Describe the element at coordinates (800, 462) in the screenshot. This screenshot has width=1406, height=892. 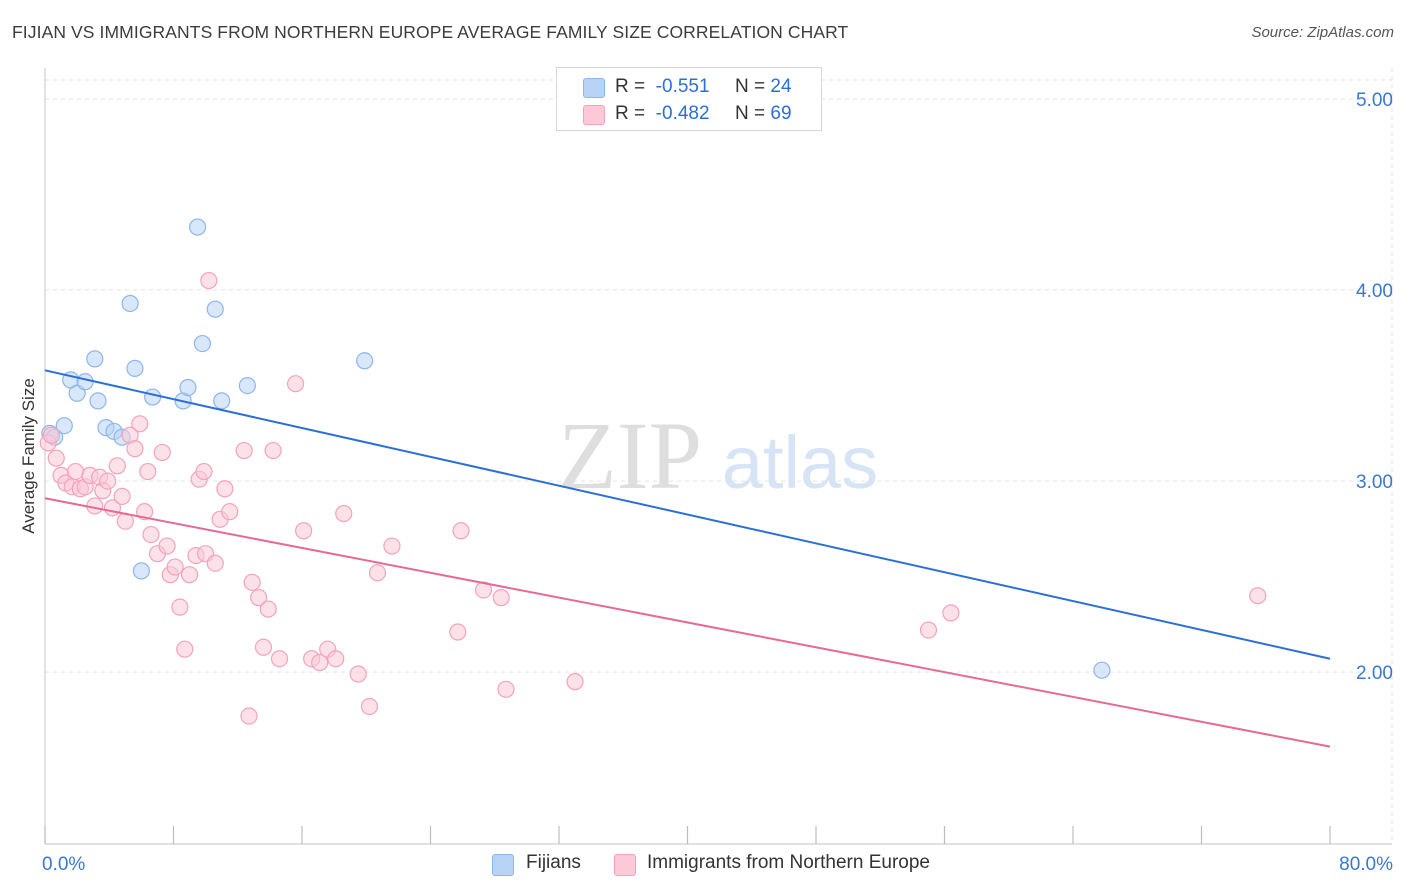
I see `watermark-atlas: atlas` at that location.